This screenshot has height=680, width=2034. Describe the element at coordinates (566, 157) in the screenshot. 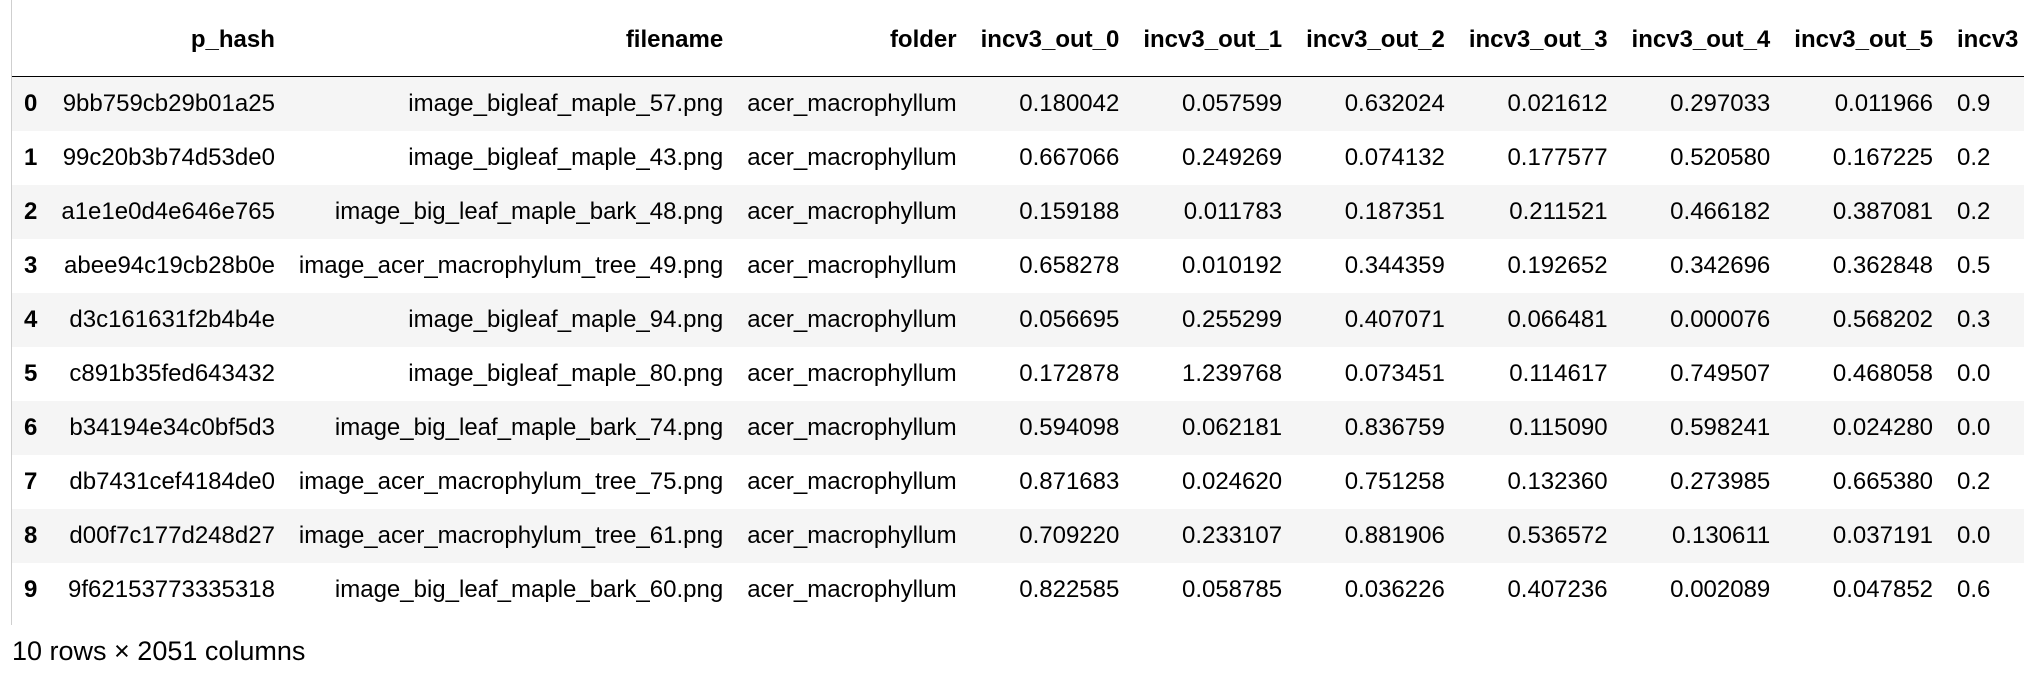

I see `table-cell: image_bigleaf_maple_43.png` at that location.